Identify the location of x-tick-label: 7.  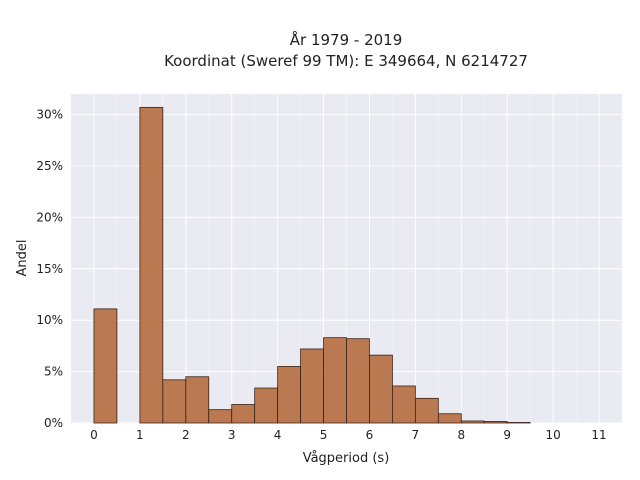
(416, 435).